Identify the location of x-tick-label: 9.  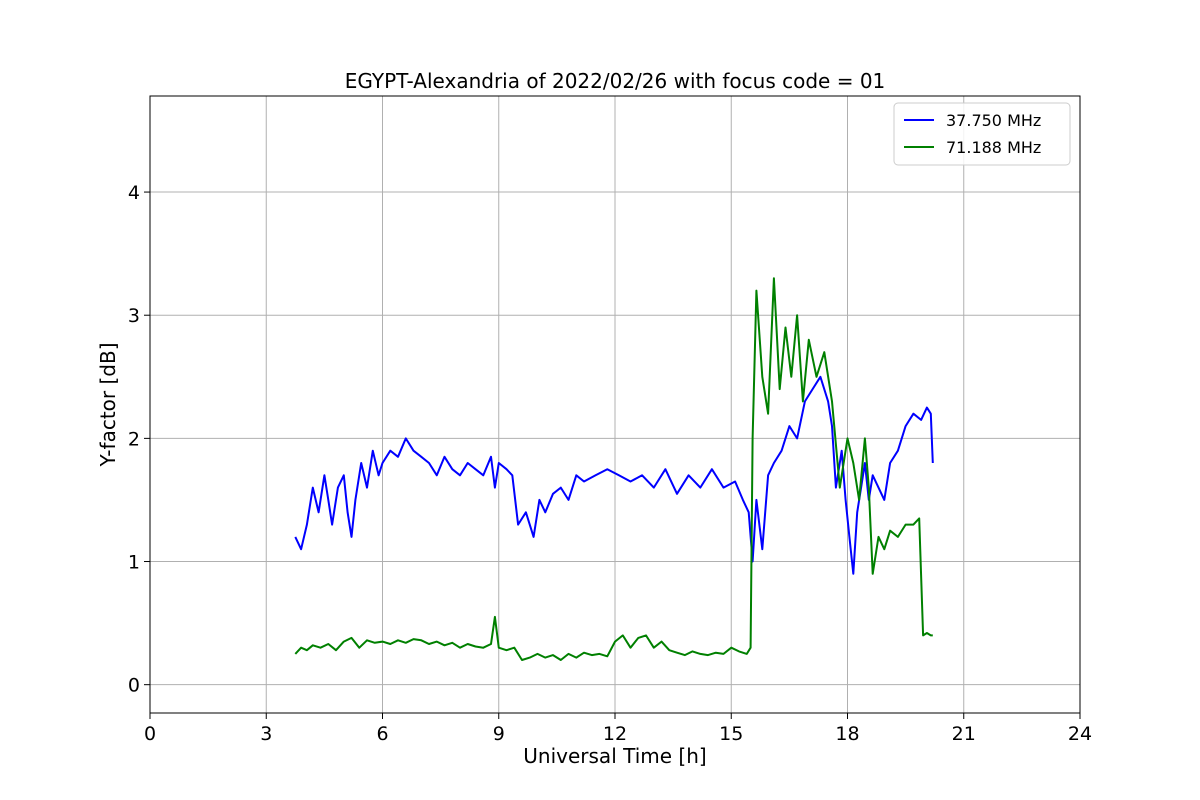
(499, 734).